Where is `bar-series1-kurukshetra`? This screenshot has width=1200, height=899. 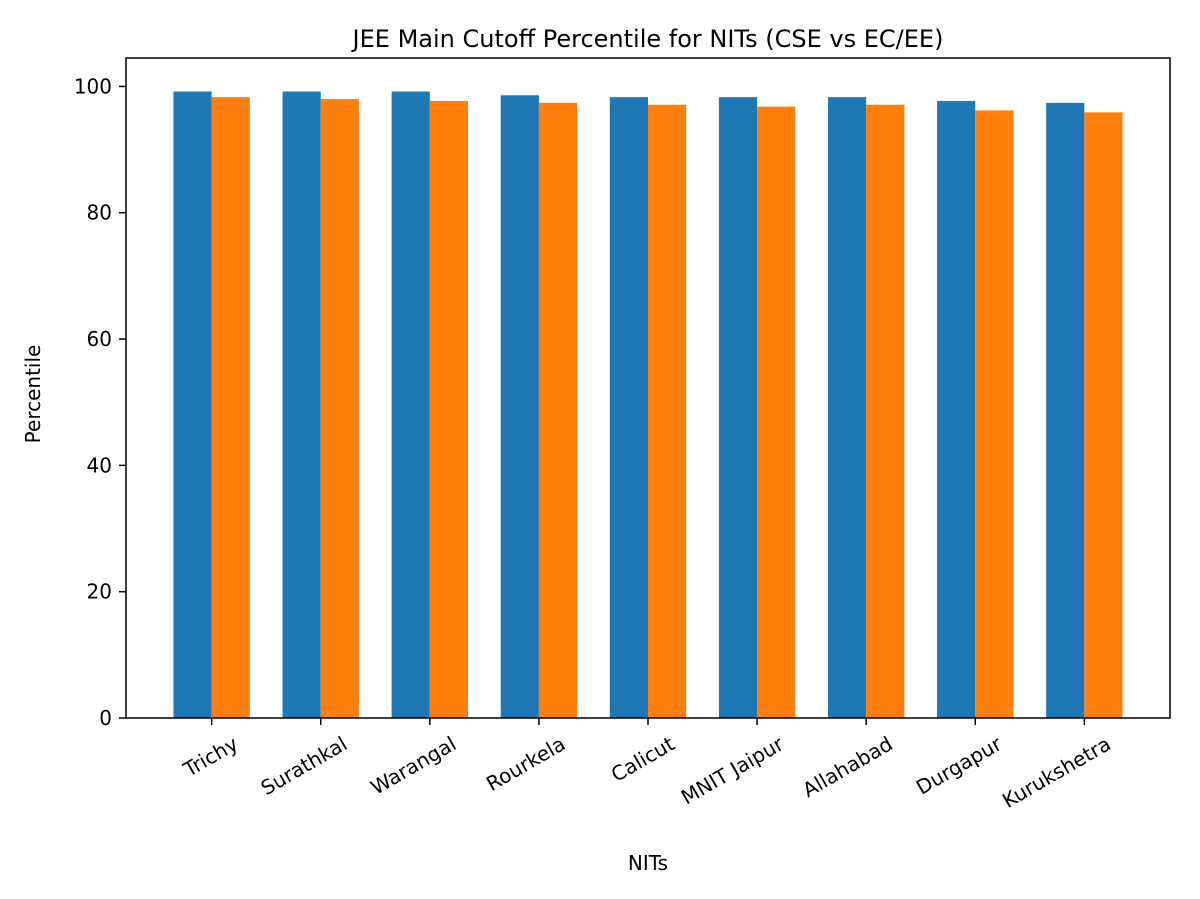
bar-series1-kurukshetra is located at coordinates (1065, 410).